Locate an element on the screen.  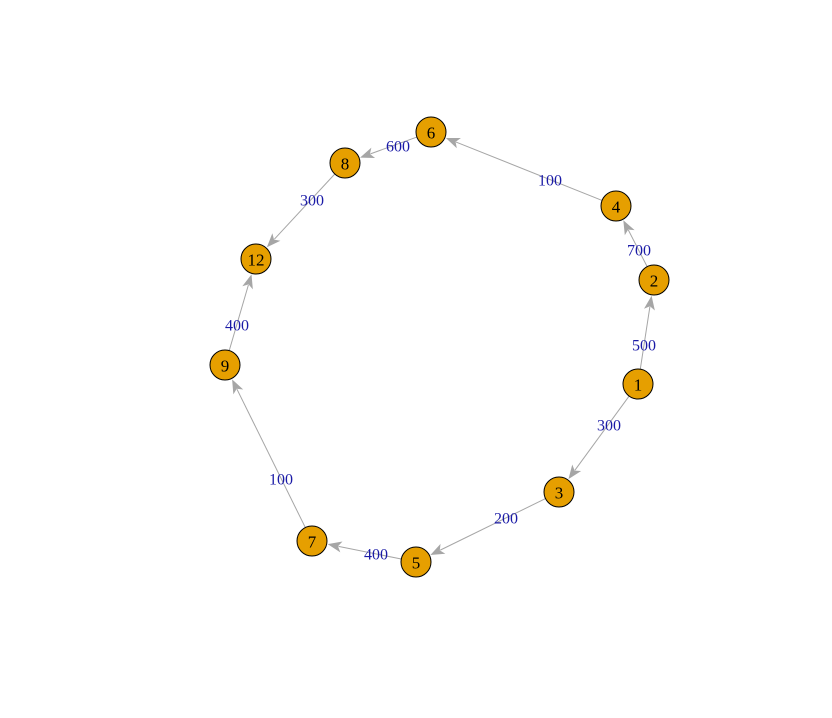
node-label-7: 7 is located at coordinates (312, 542).